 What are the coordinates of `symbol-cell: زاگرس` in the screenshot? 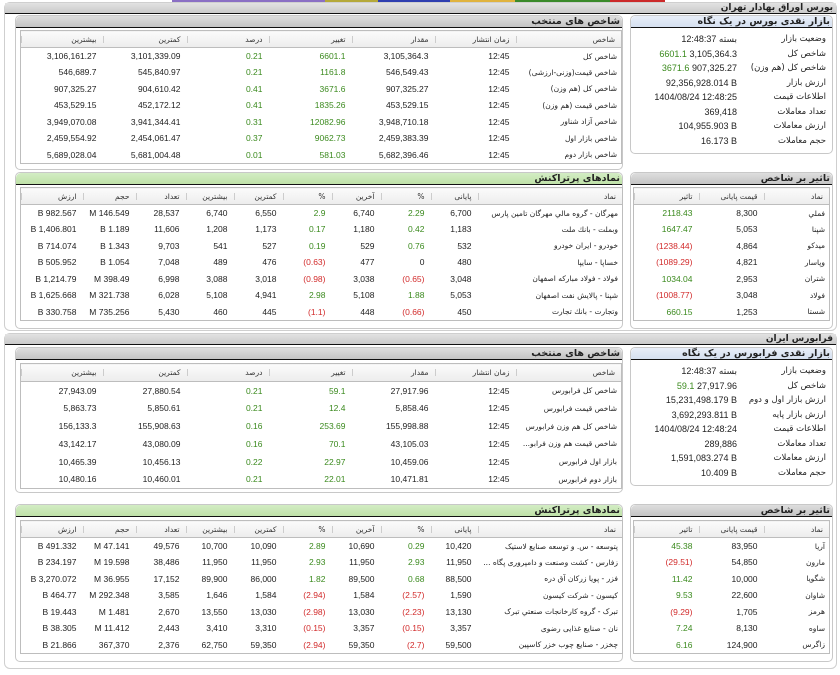 It's located at (813, 644).